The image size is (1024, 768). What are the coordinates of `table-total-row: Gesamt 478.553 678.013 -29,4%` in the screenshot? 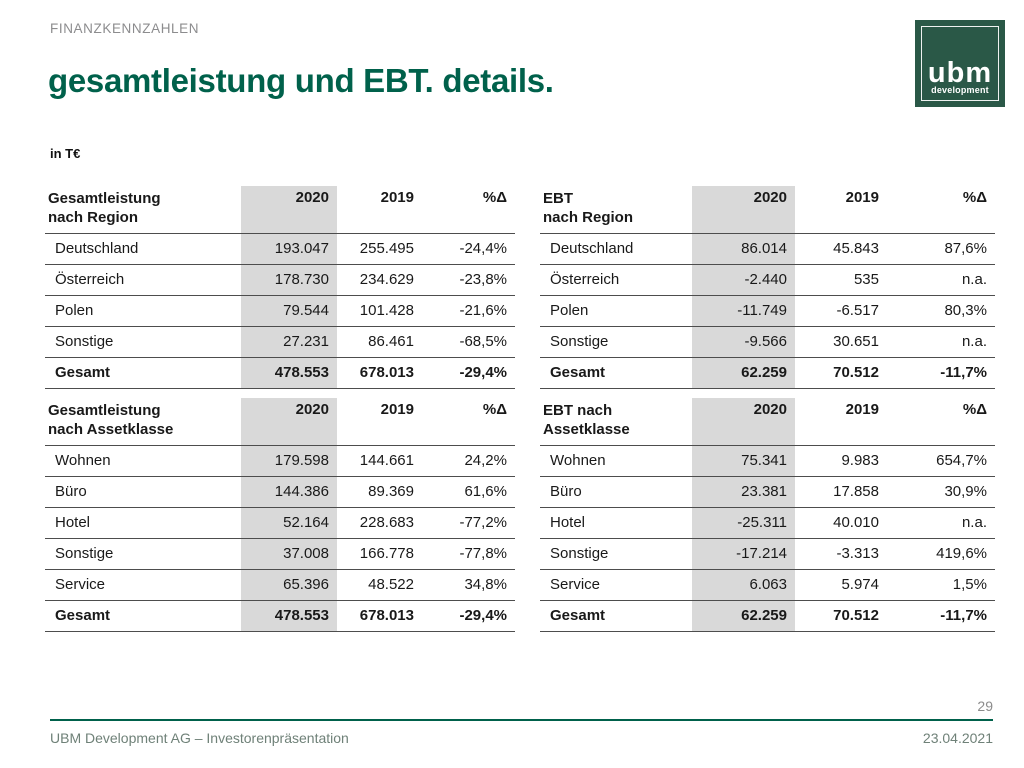 It's located at (280, 615).